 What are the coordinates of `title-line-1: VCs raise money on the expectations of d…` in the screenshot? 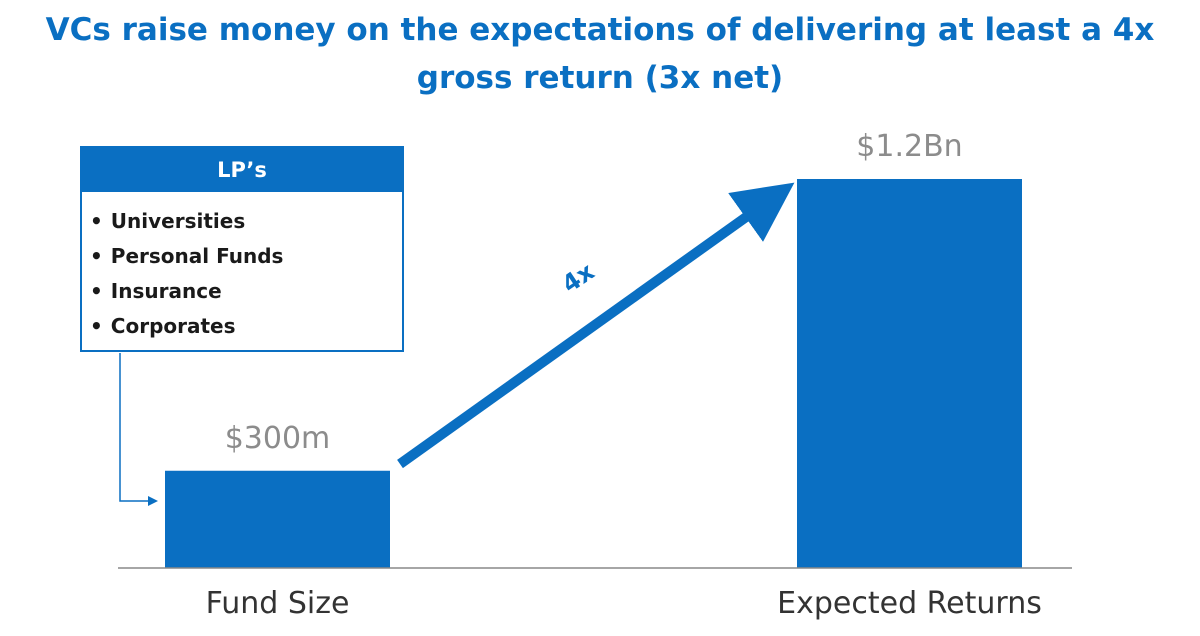 It's located at (600, 30).